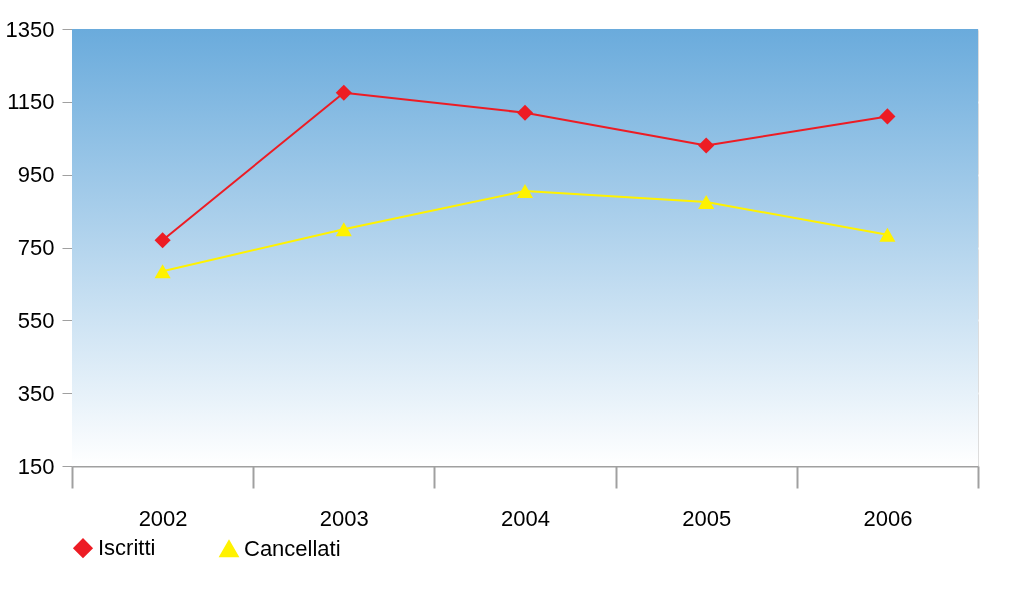 This screenshot has width=1014, height=599. What do you see at coordinates (888, 518) in the screenshot?
I see `x-tick-label: 2006` at bounding box center [888, 518].